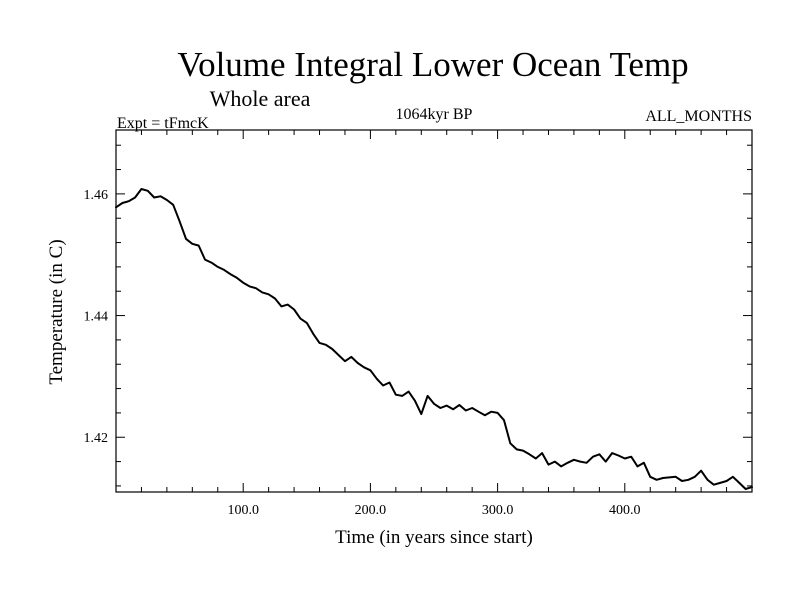  What do you see at coordinates (625, 510) in the screenshot?
I see `x-tick-label: 400.0` at bounding box center [625, 510].